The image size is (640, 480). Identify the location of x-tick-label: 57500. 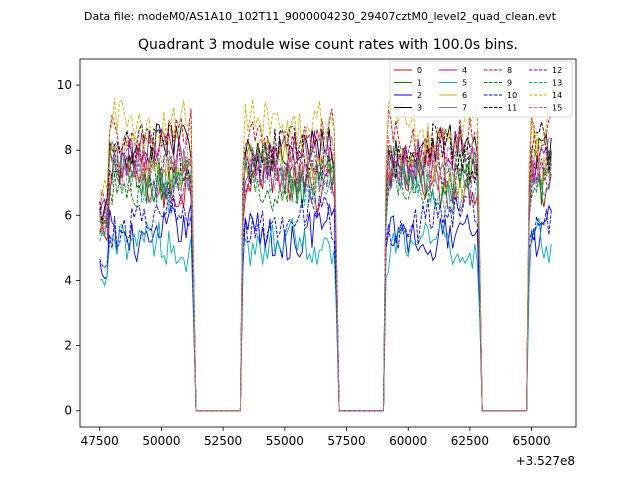
(346, 441).